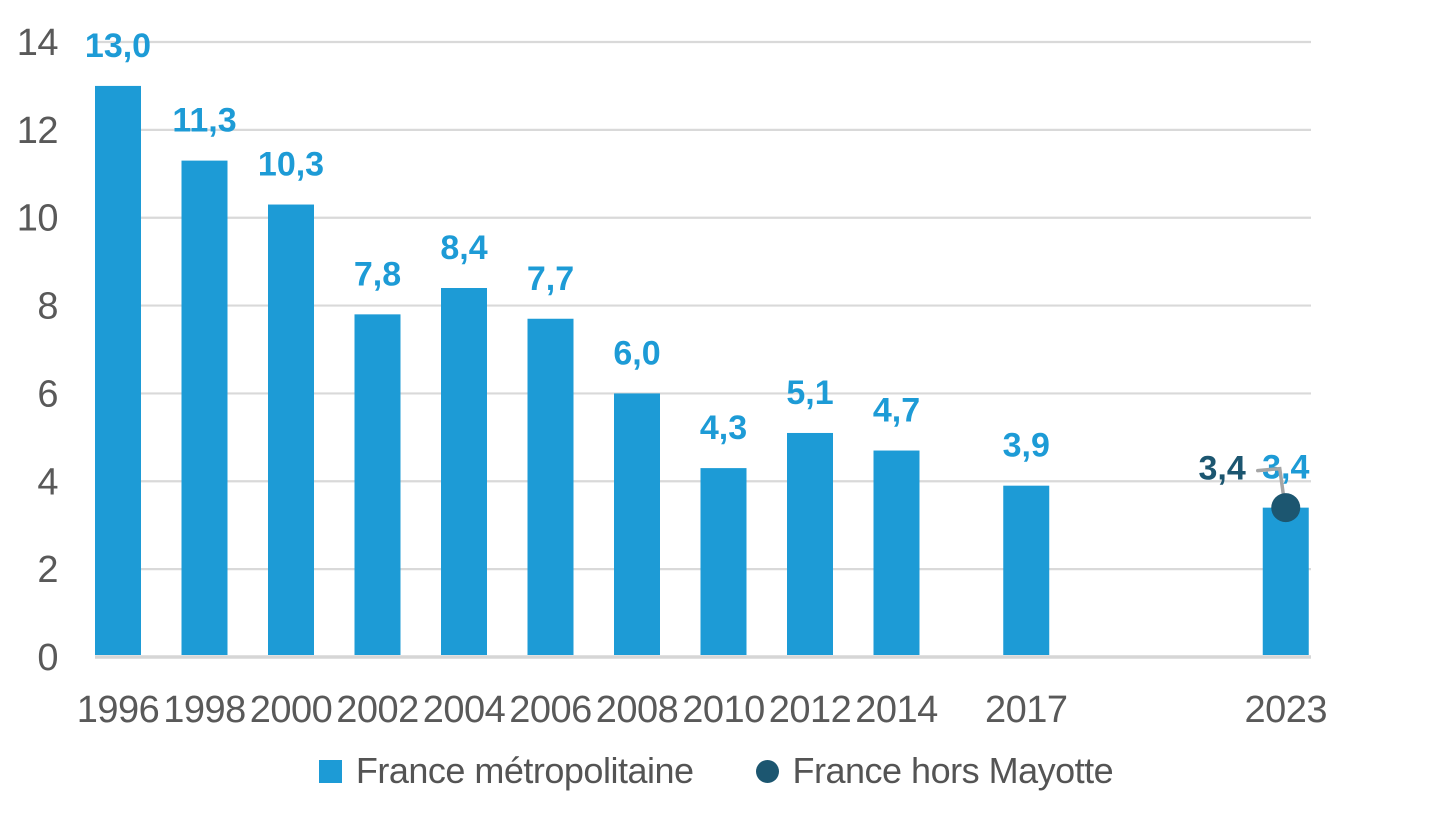 Image resolution: width=1432 pixels, height=836 pixels. What do you see at coordinates (723, 428) in the screenshot?
I see `value-label-2010: 4,3` at bounding box center [723, 428].